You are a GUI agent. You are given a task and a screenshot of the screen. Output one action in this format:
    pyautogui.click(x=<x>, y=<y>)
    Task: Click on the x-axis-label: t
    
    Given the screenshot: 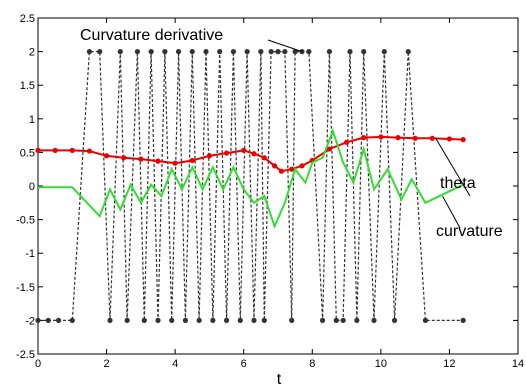 What is the action you would take?
    pyautogui.click(x=279, y=379)
    